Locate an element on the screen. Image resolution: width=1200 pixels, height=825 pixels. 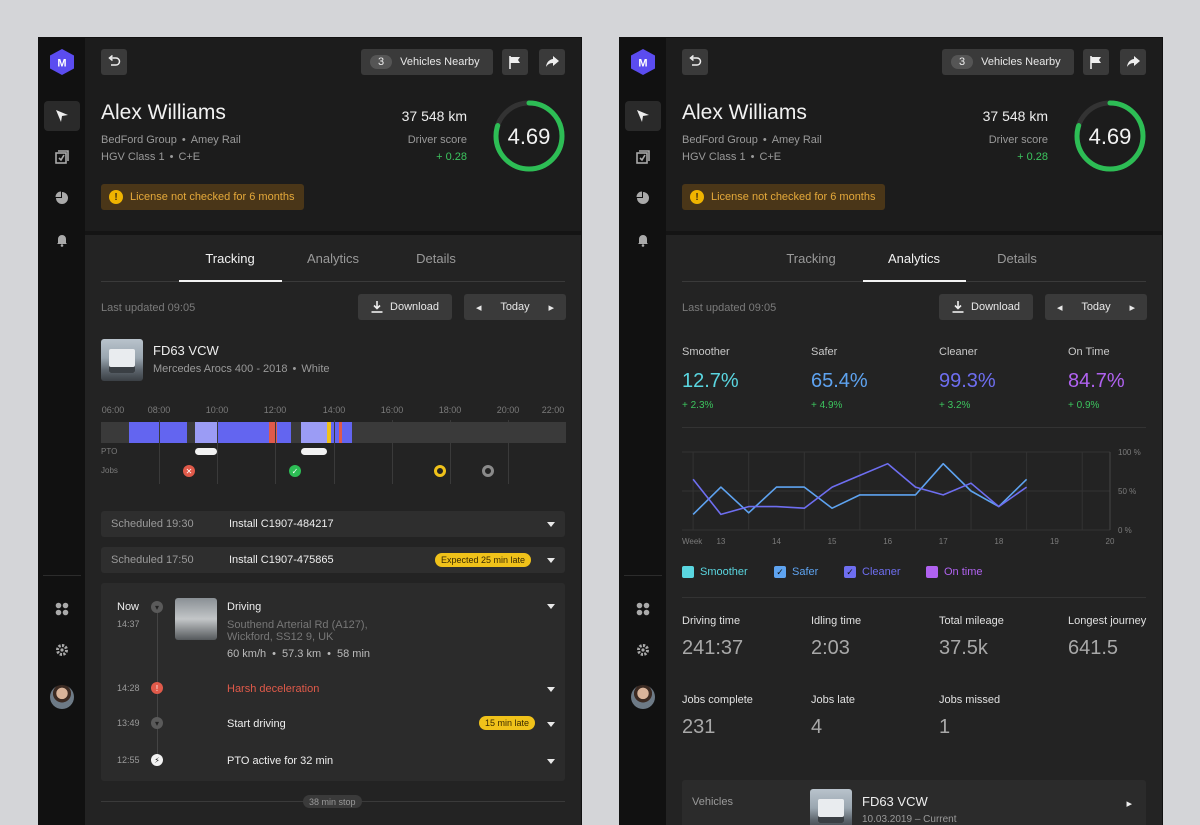
vehicles-card: Vehicles FD63 VCW 10.03.2019 – Current ▸ is located at coordinates (914, 802).